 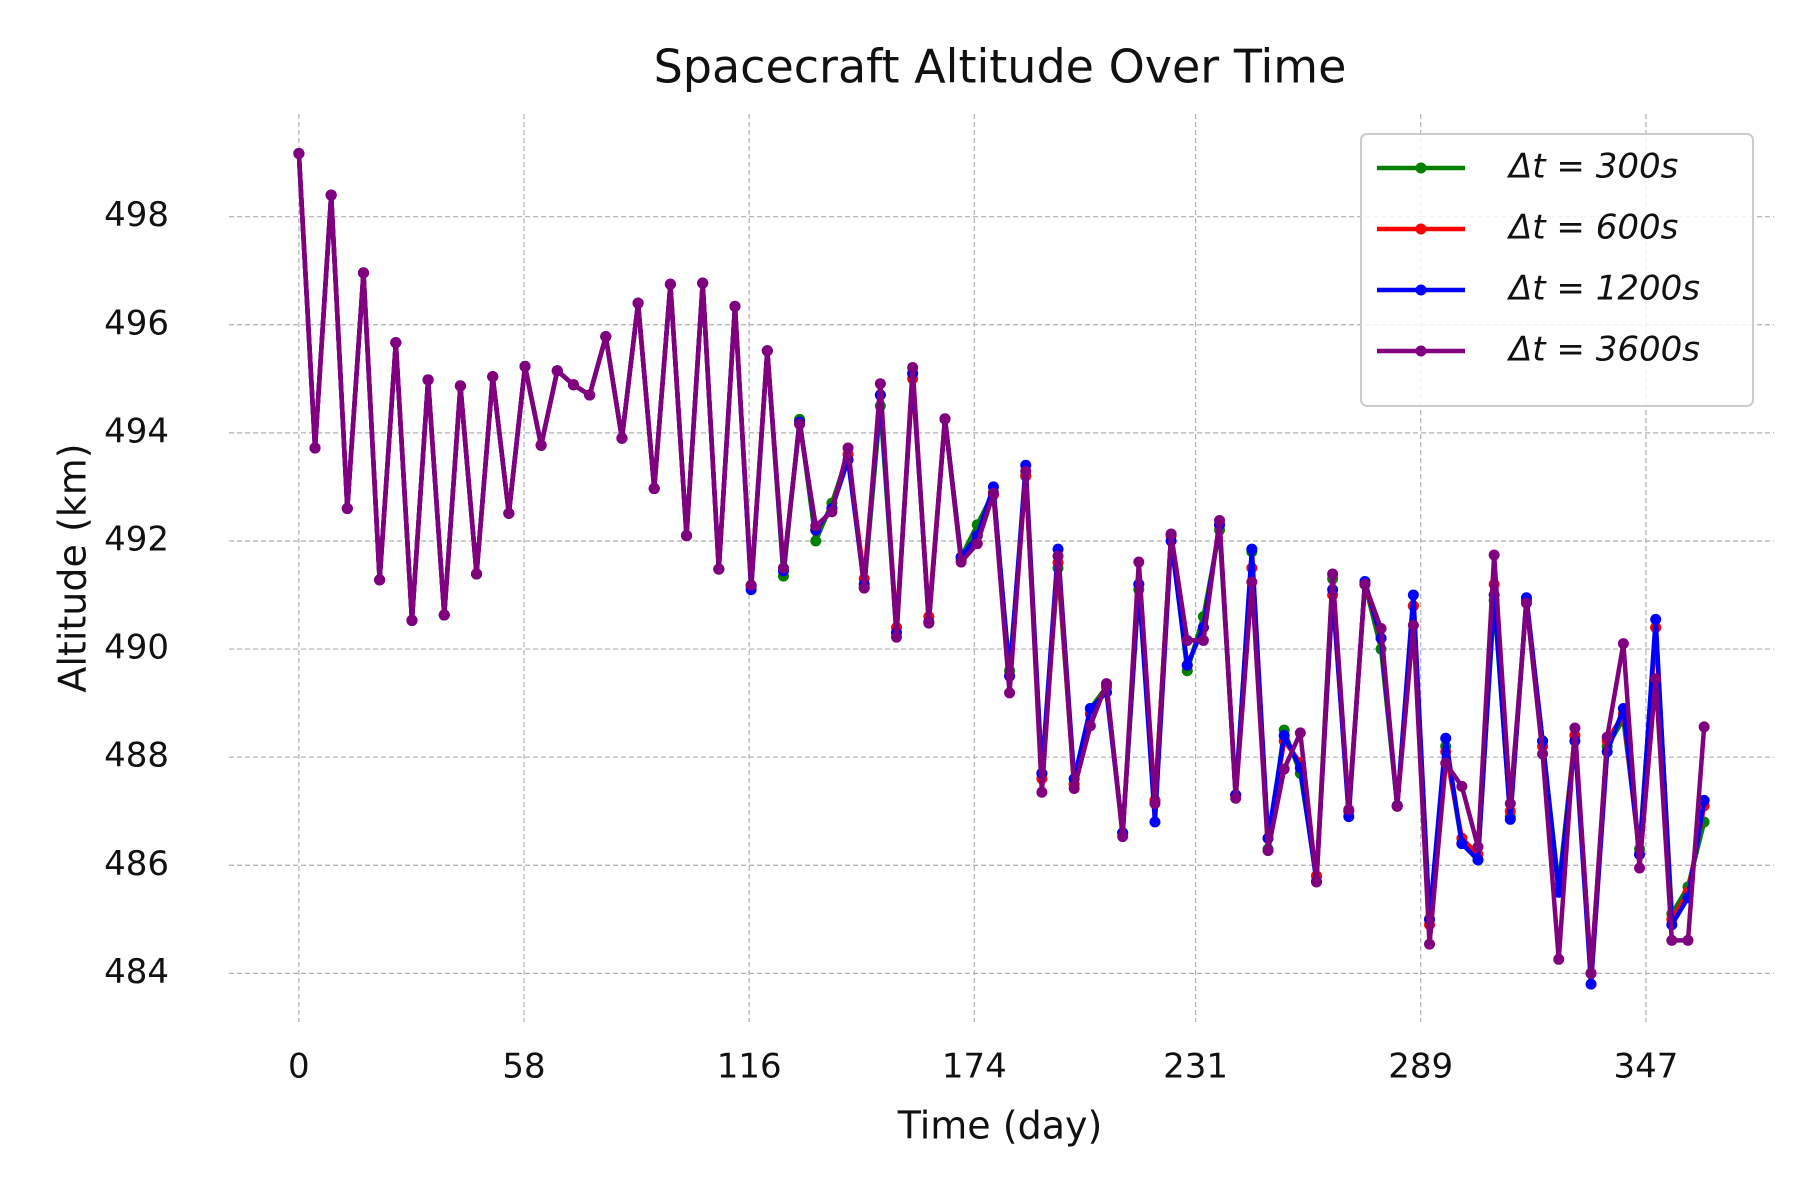 What do you see at coordinates (749, 1067) in the screenshot?
I see `x-tick-label: 116` at bounding box center [749, 1067].